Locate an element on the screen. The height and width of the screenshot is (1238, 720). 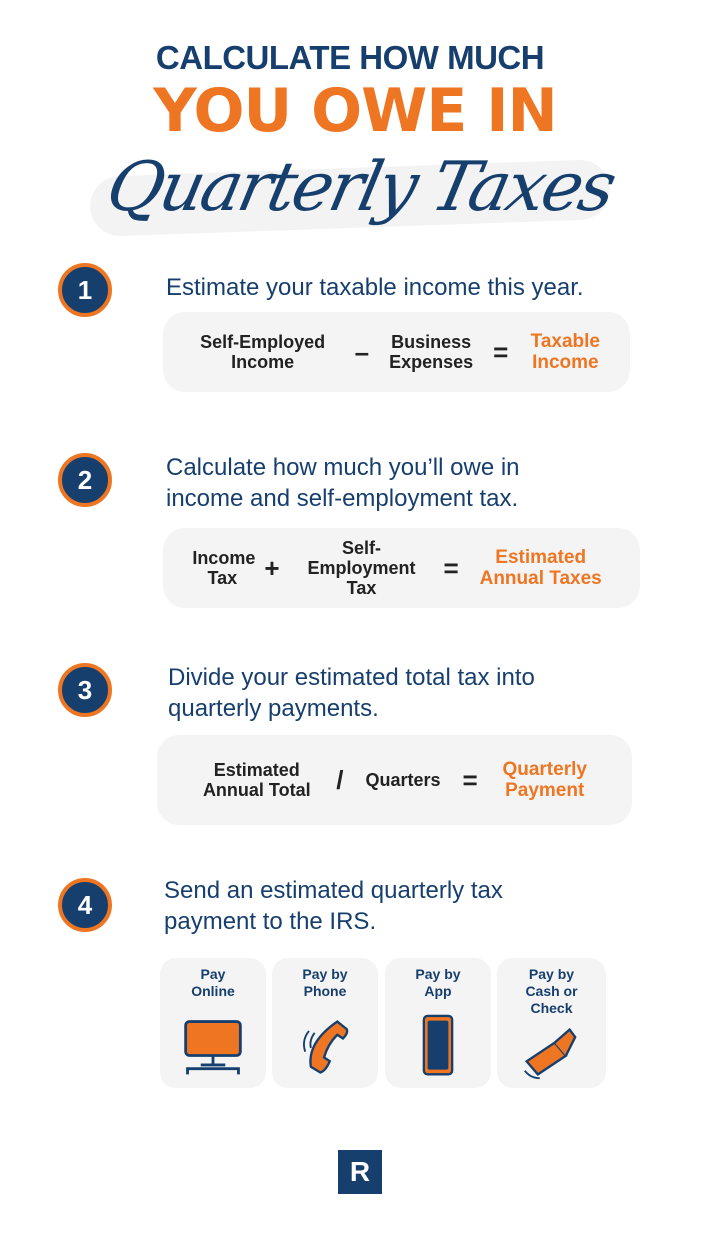
payment-option-label: Pay by Phone is located at coordinates (325, 982).